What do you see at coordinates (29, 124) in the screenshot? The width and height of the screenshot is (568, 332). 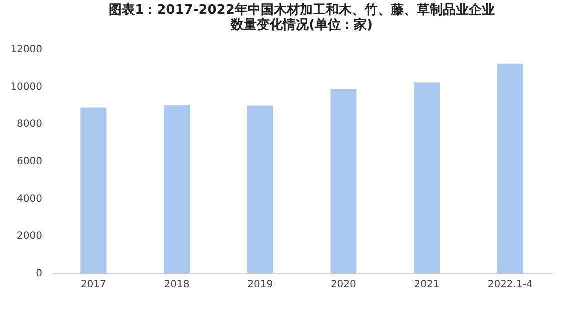 I see `y-tick-label: 8000` at bounding box center [29, 124].